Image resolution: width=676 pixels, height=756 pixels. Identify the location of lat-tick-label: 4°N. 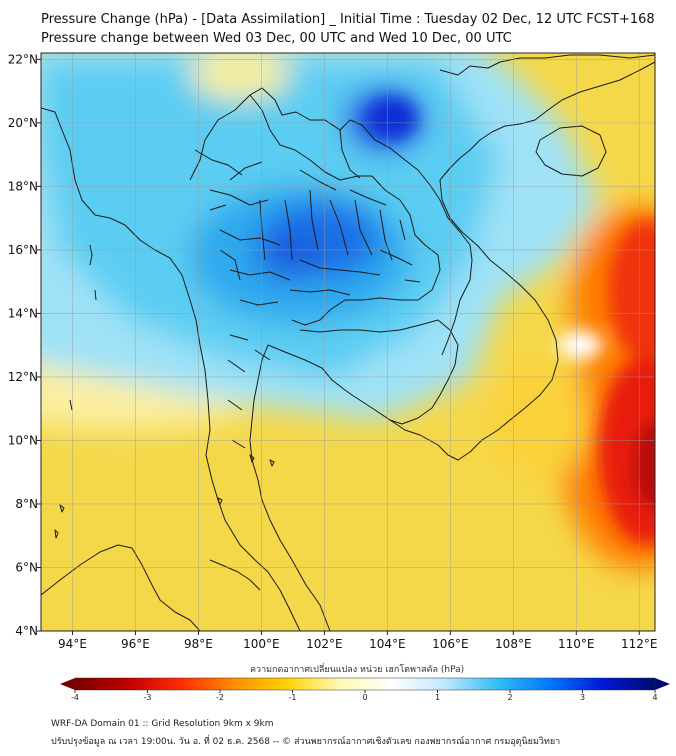
(26, 631).